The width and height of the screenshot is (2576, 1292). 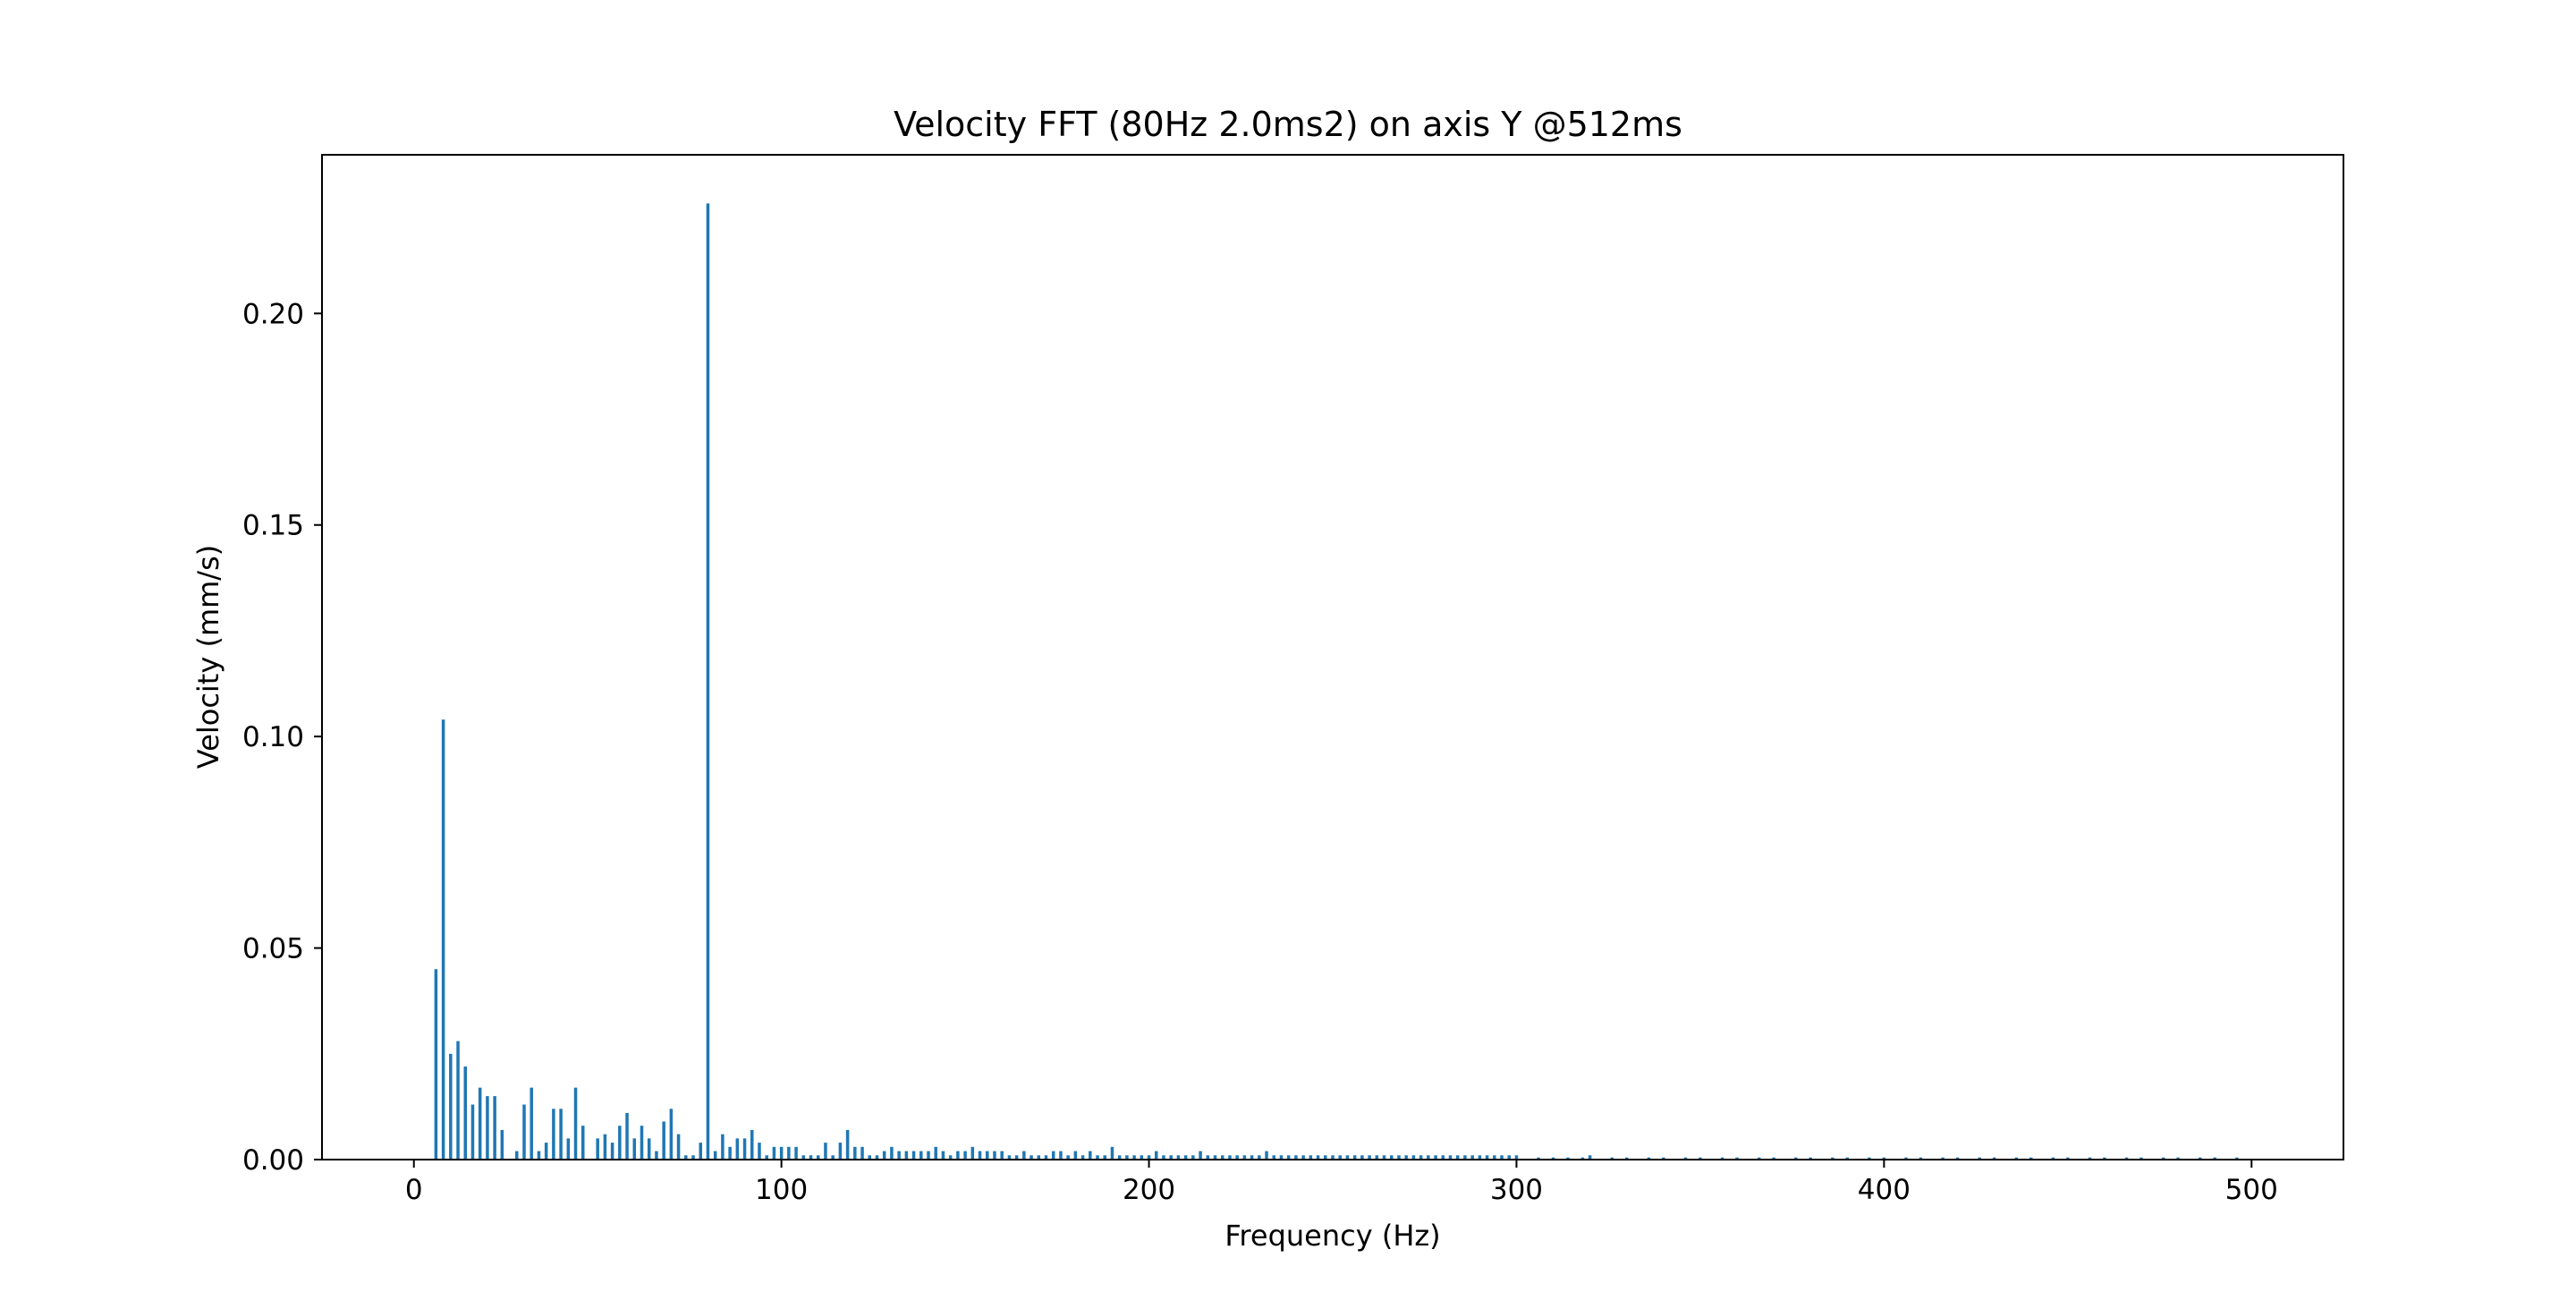 What do you see at coordinates (781, 1190) in the screenshot?
I see `x-tick-label: 100` at bounding box center [781, 1190].